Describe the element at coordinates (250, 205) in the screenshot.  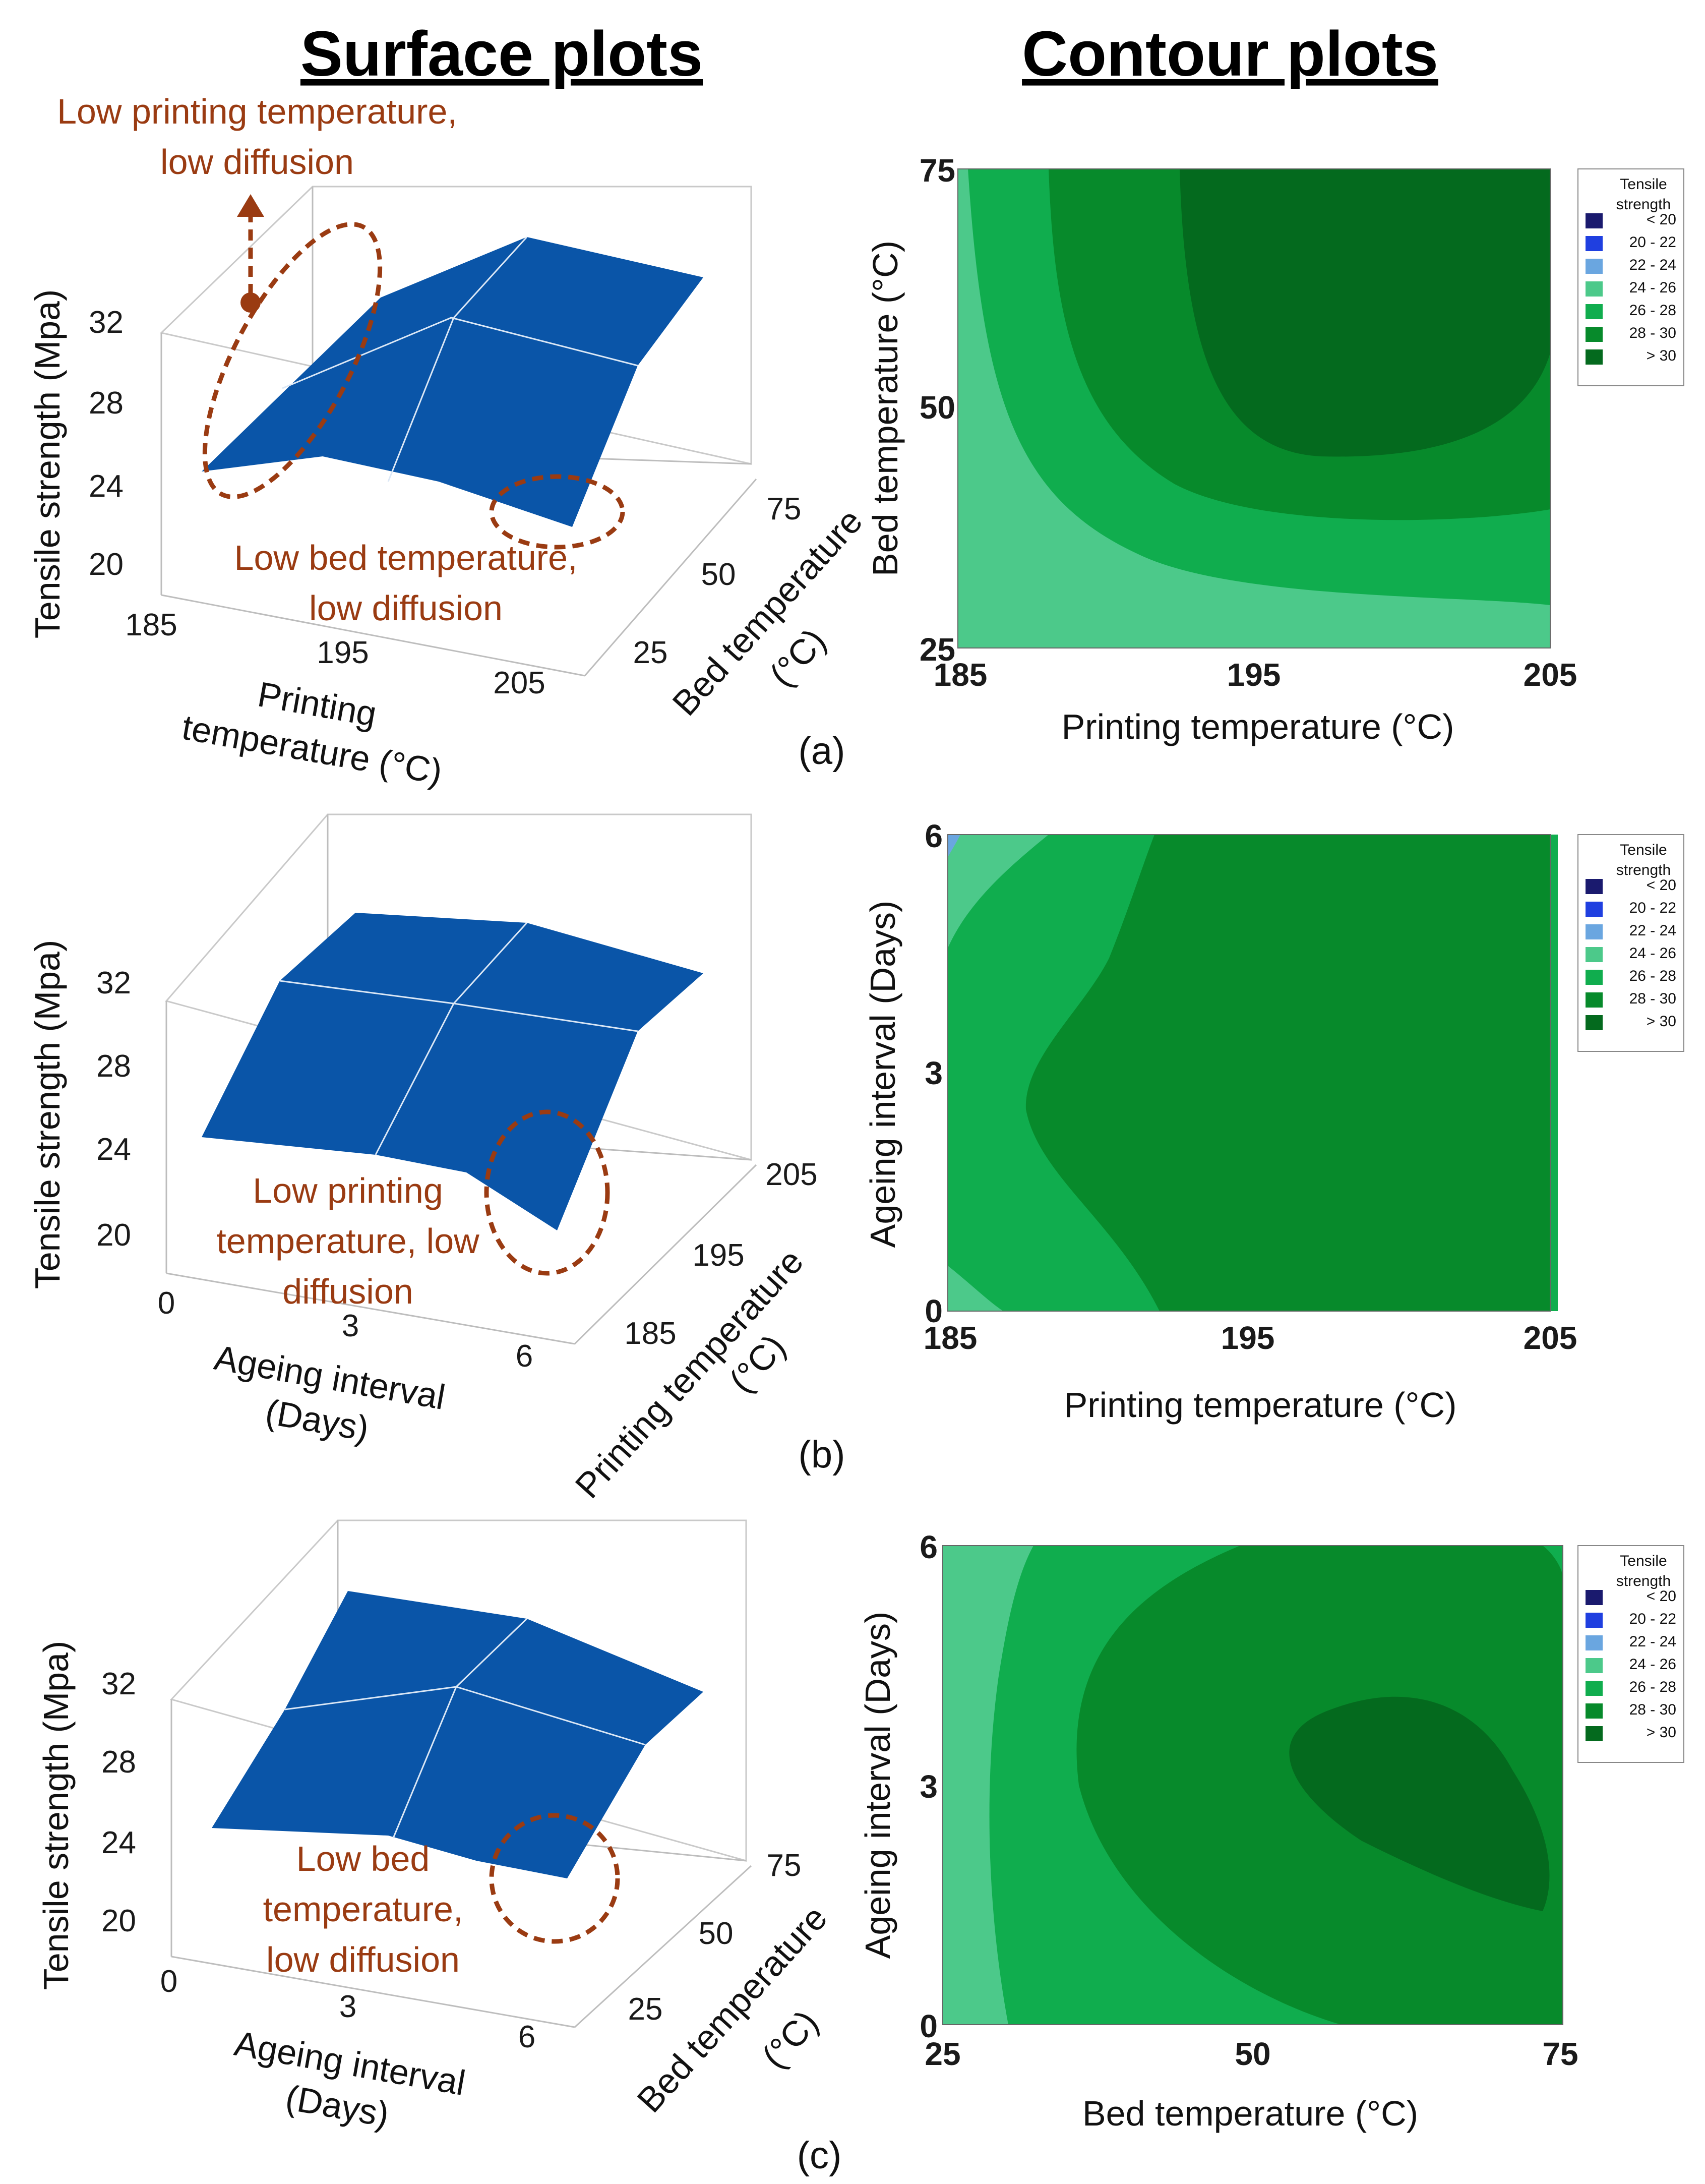
I see `annotation-a-arrow-head` at that location.